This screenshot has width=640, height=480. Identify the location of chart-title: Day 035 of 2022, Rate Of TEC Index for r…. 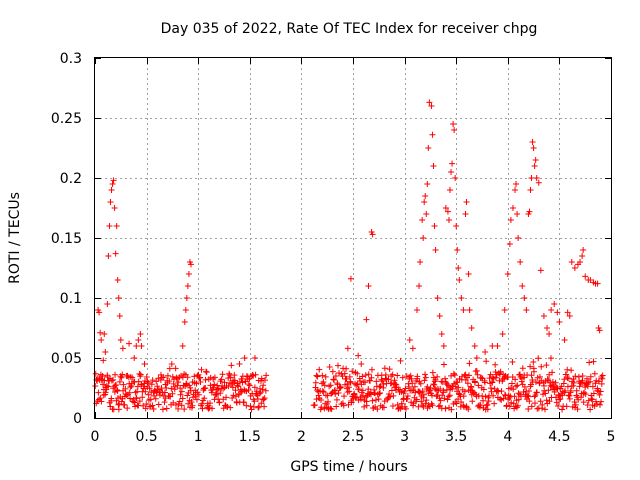
(349, 29).